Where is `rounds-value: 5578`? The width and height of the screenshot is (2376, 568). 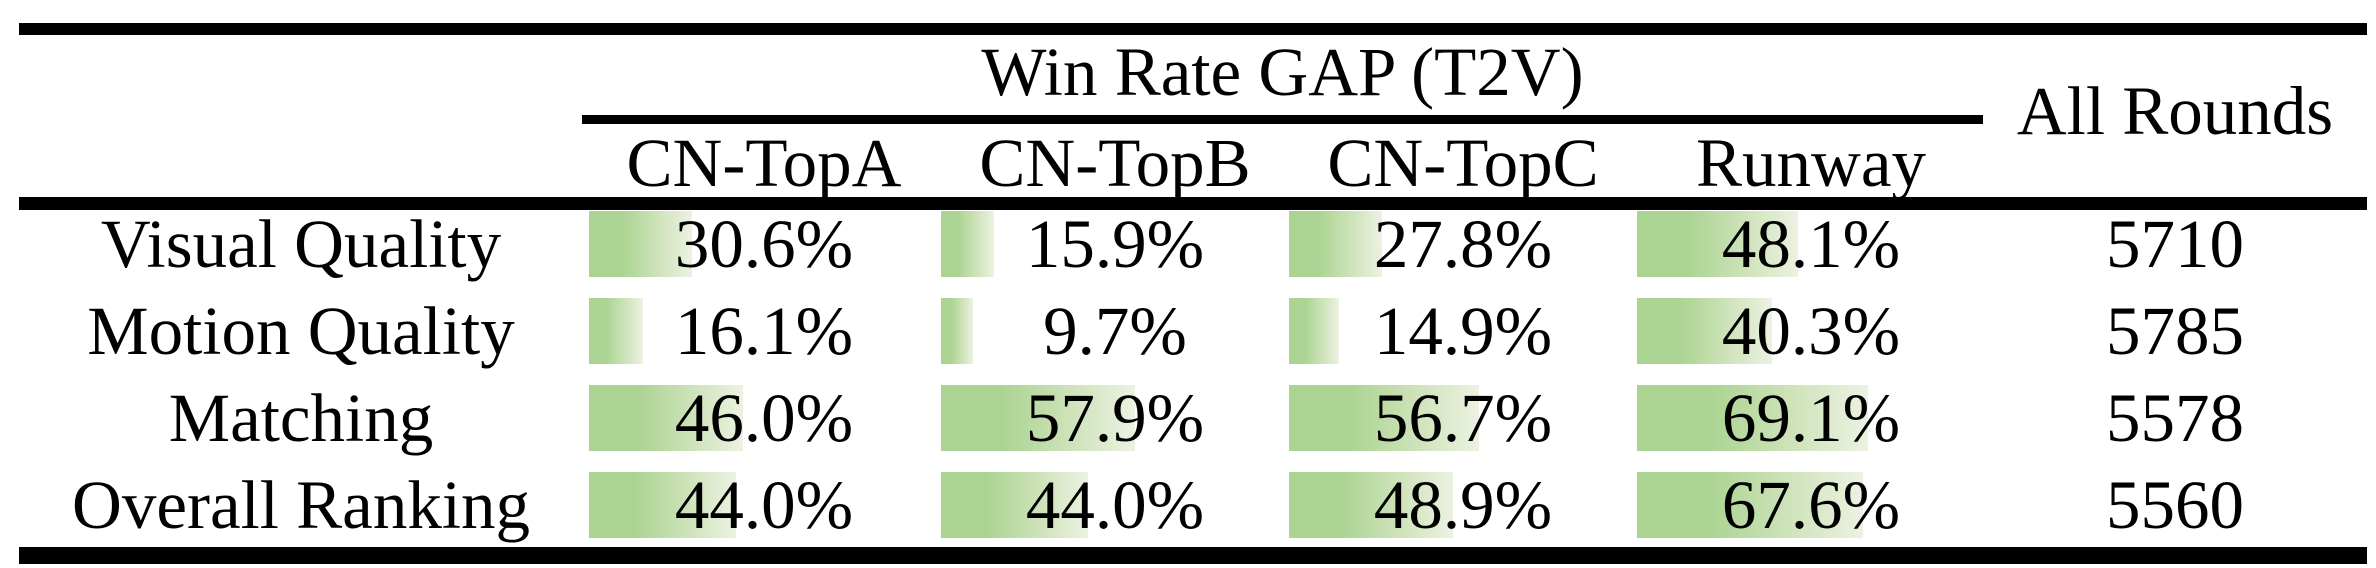
rounds-value: 5578 is located at coordinates (2175, 418).